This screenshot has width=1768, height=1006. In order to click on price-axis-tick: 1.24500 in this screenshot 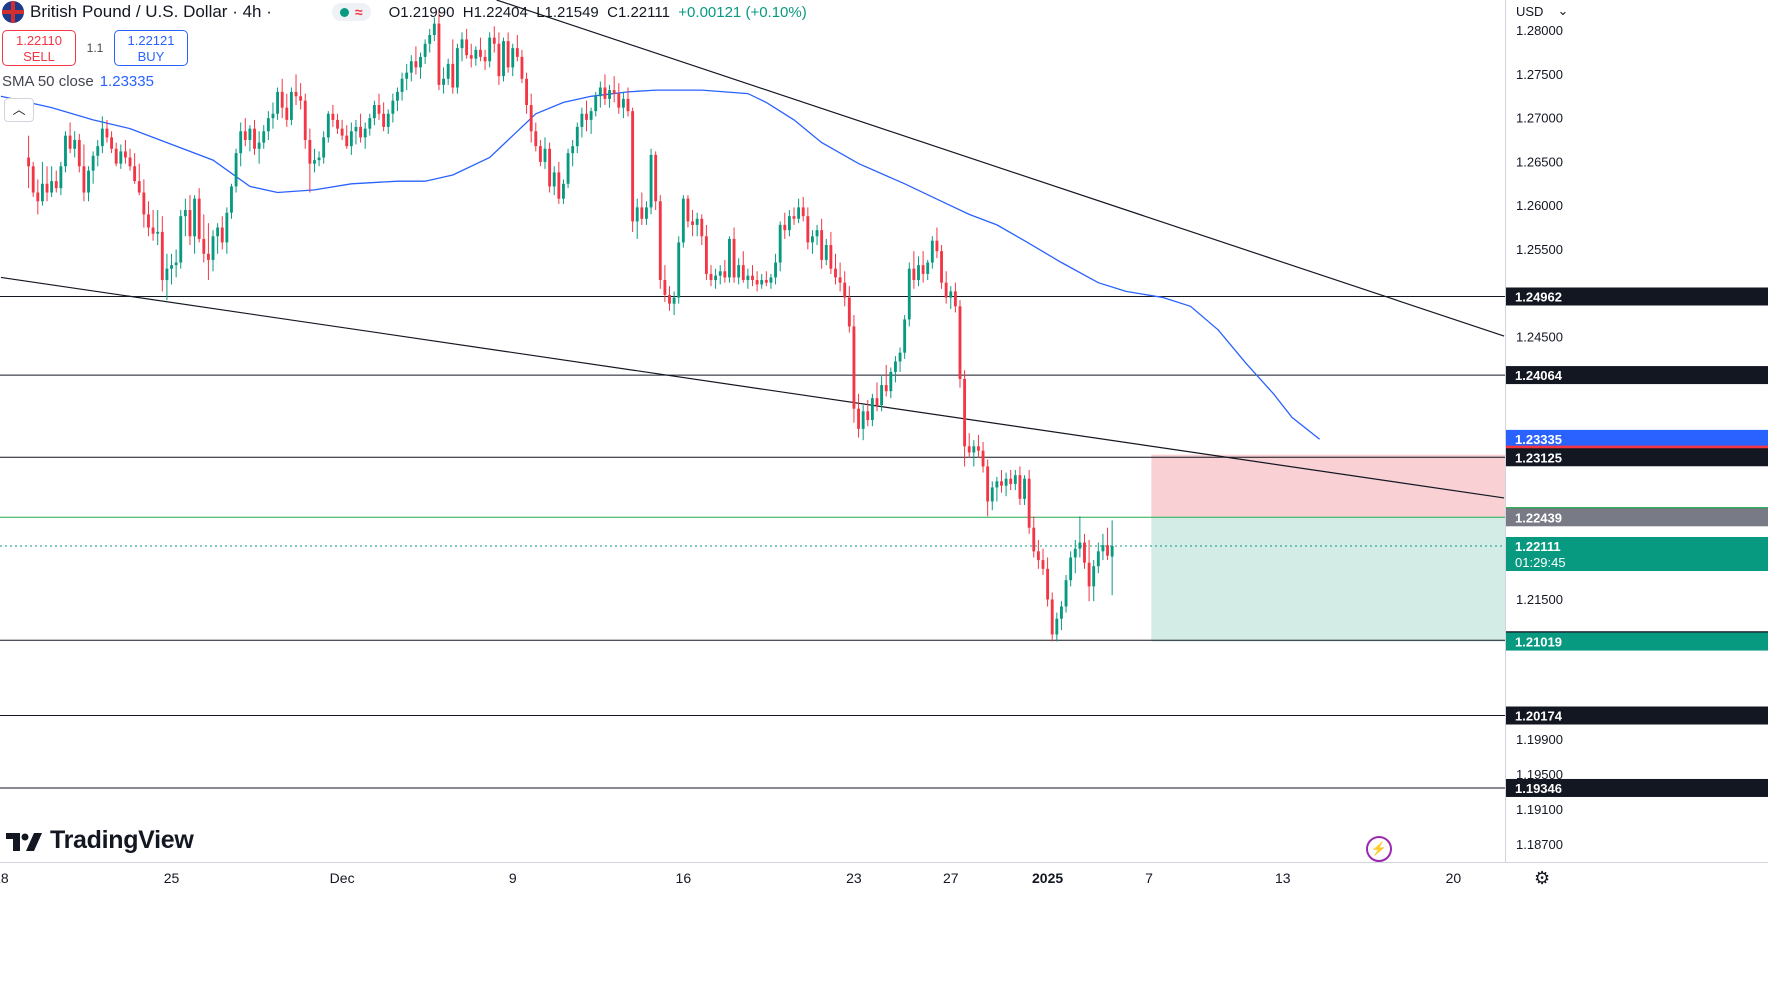, I will do `click(1539, 336)`.